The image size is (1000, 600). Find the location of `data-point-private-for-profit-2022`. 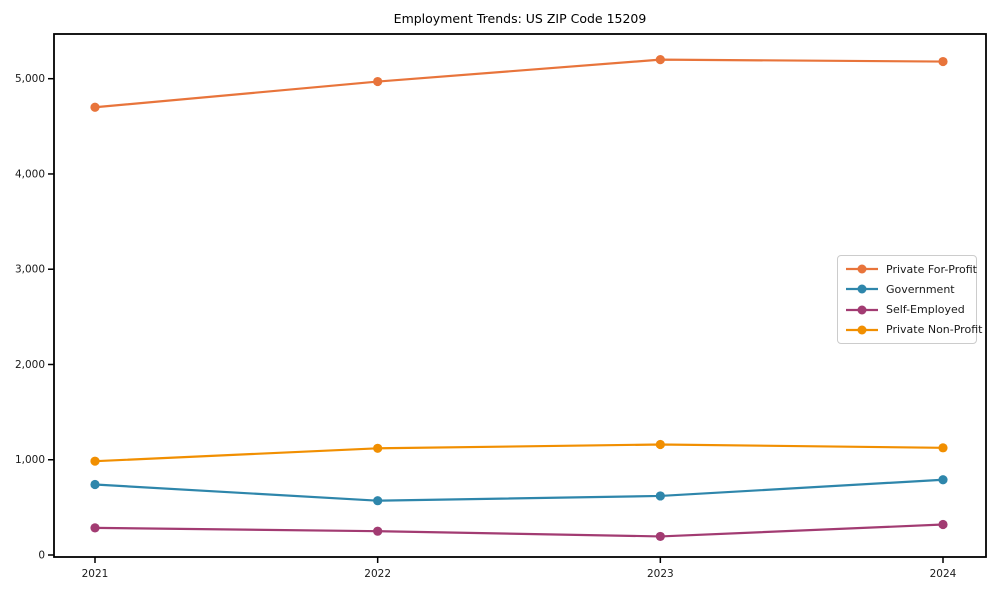

data-point-private-for-profit-2022 is located at coordinates (378, 81).